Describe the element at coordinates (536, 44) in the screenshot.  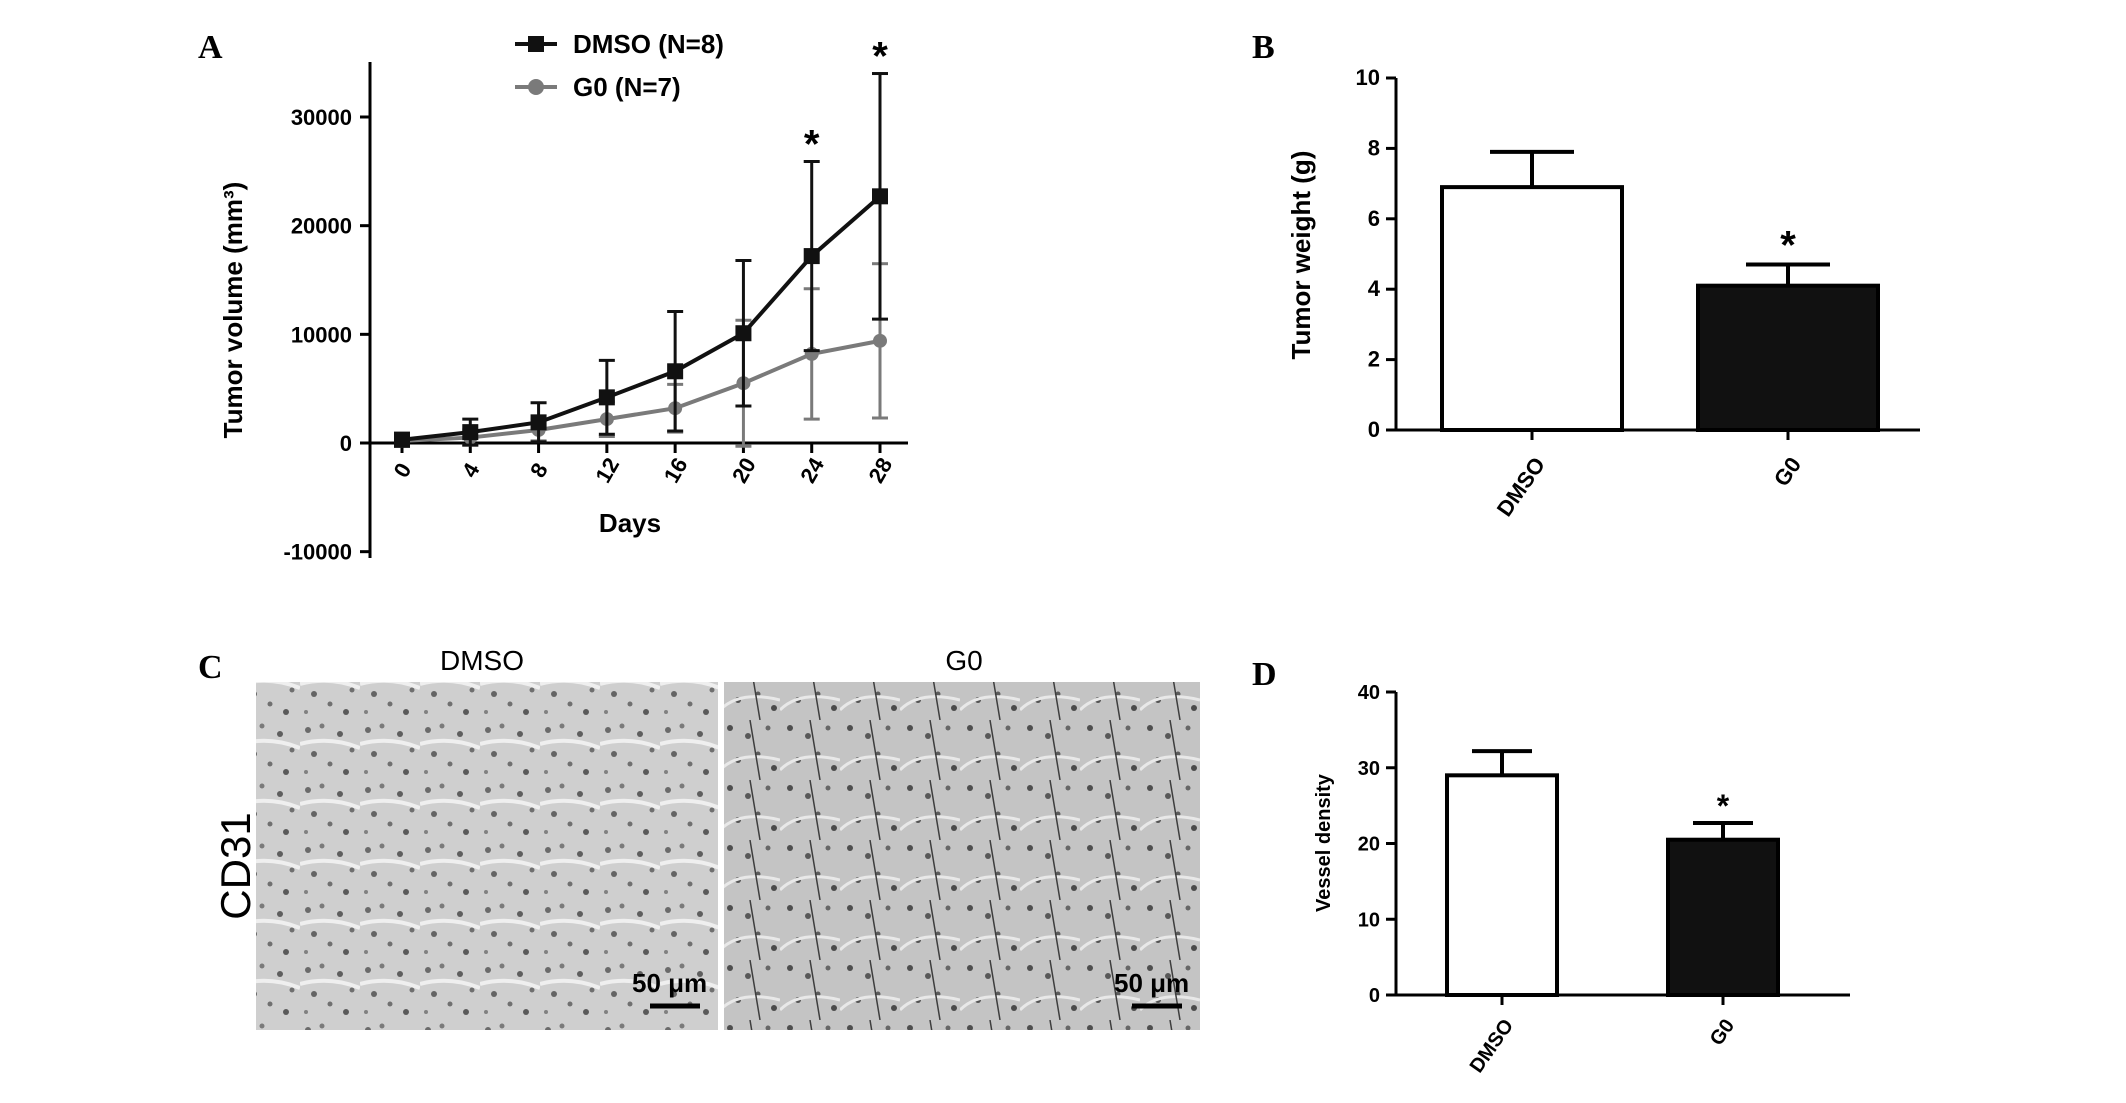
I see `legend-dmso-marker` at that location.